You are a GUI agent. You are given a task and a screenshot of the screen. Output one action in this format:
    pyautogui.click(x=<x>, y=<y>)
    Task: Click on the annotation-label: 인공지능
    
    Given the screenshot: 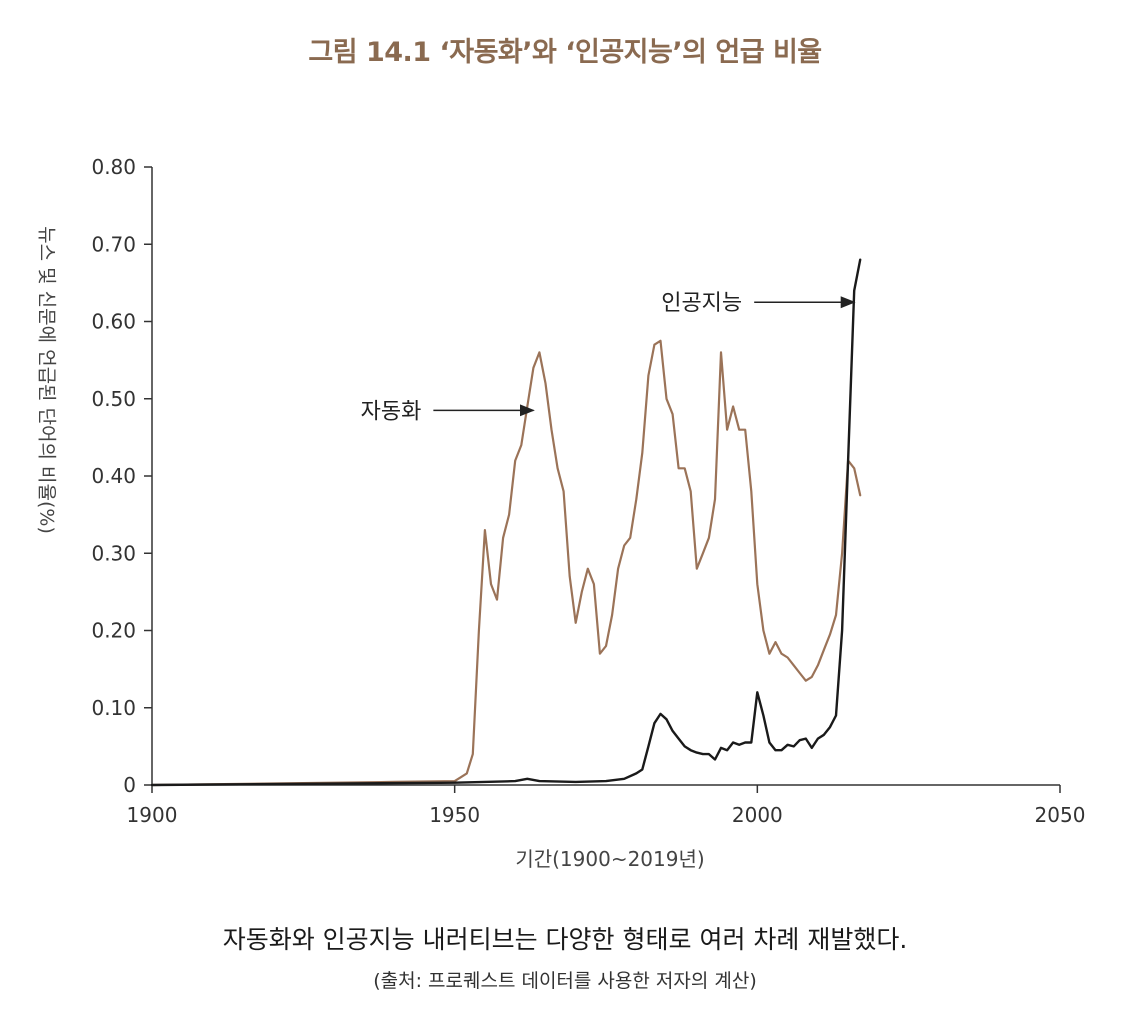 What is the action you would take?
    pyautogui.click(x=701, y=303)
    